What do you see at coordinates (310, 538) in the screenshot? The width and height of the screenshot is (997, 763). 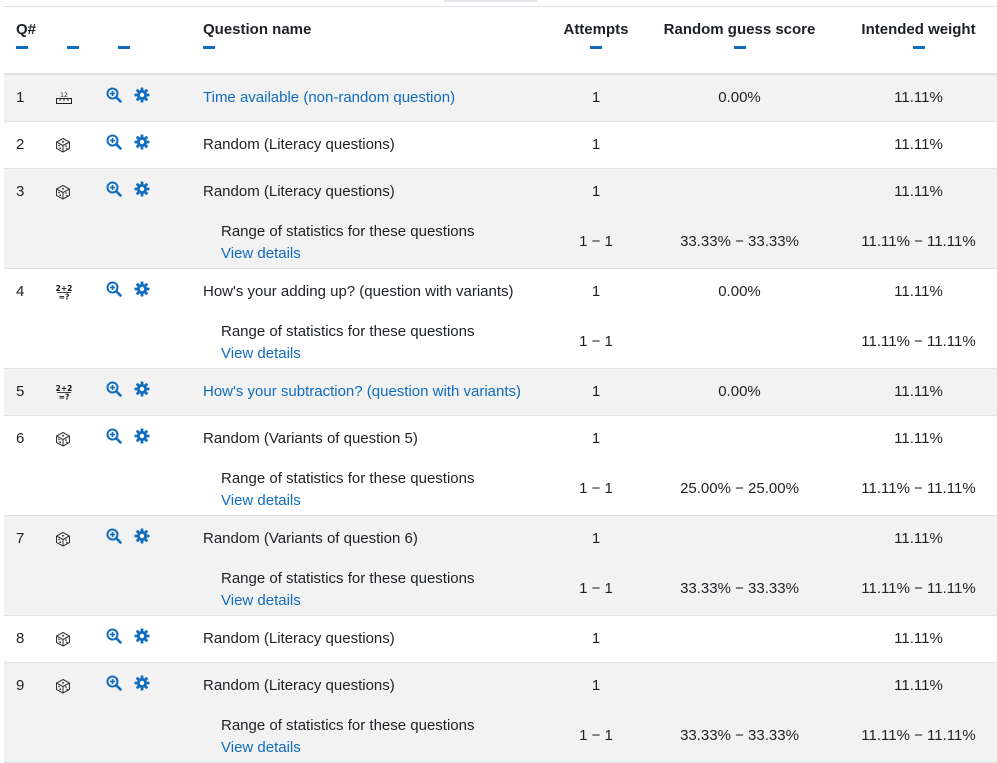 I see `question-name: Random (Variants of question 6)` at bounding box center [310, 538].